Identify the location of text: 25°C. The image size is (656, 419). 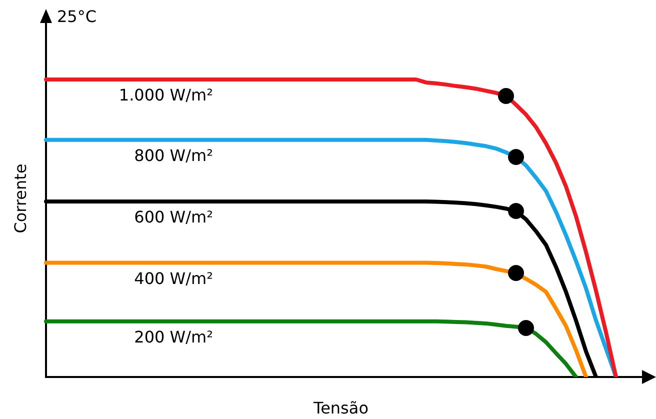
(77, 16).